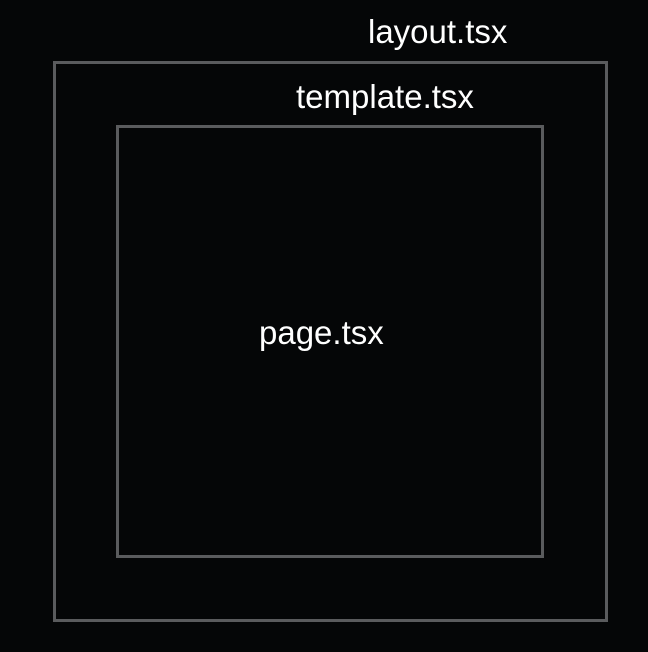 This screenshot has height=652, width=648. I want to click on page-file-label: page.tsx, so click(321, 332).